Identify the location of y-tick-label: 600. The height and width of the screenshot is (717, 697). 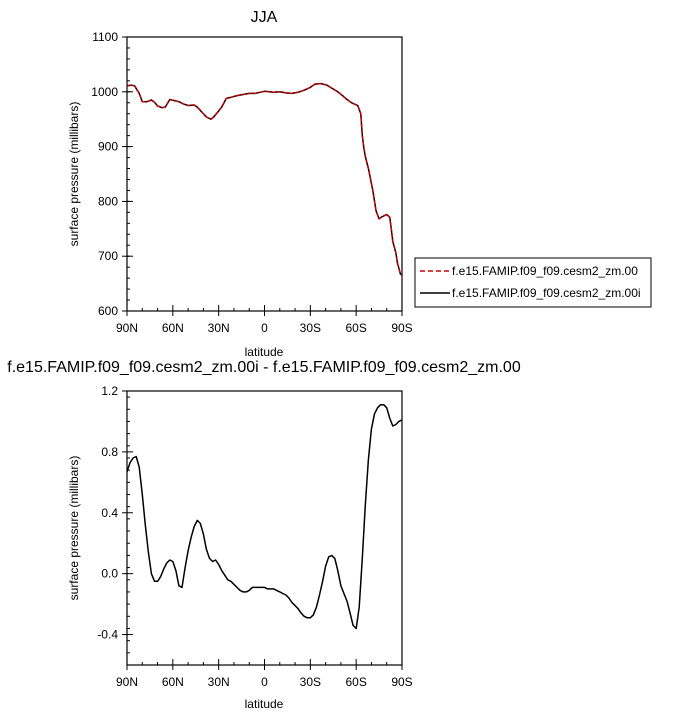
(108, 311).